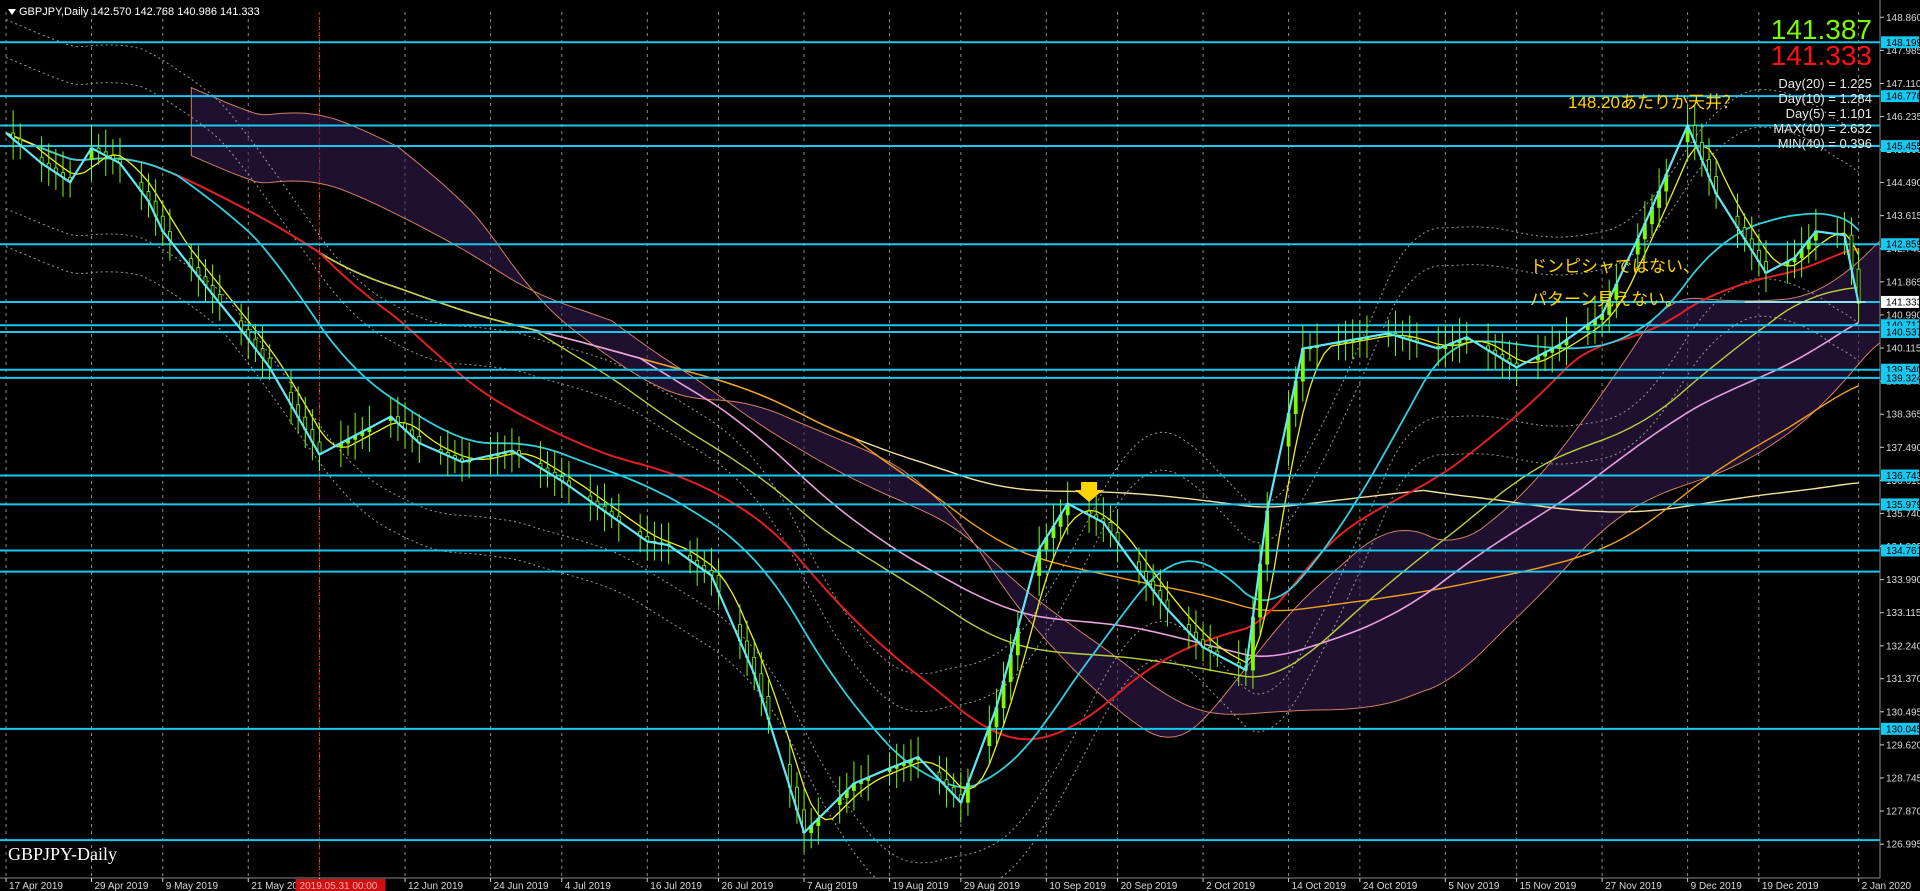  I want to click on date-tick-label: 14 Oct 2019, so click(1319, 886).